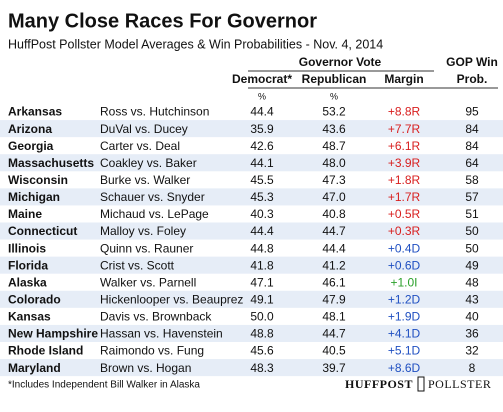 This screenshot has height=412, width=503. Describe the element at coordinates (42, 231) in the screenshot. I see `state: Connecticut` at that location.